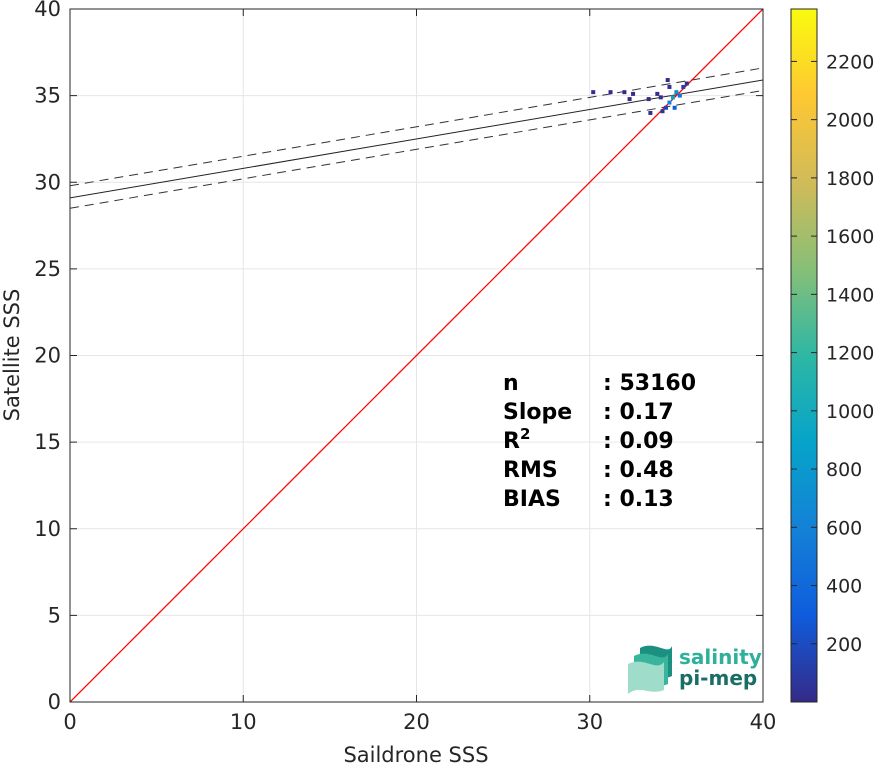 Image resolution: width=879 pixels, height=764 pixels. What do you see at coordinates (589, 722) in the screenshot?
I see `x-tick-label-3: 30` at bounding box center [589, 722].